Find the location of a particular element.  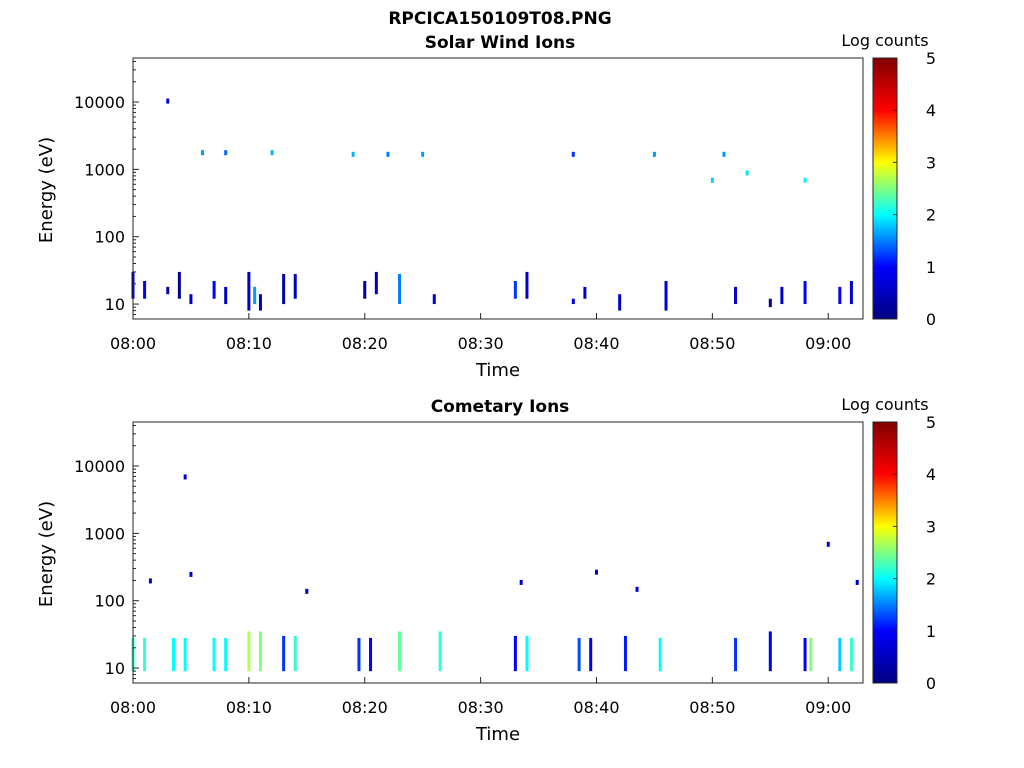

figure-title: RPCICA150109T08.PNG is located at coordinates (499, 19).